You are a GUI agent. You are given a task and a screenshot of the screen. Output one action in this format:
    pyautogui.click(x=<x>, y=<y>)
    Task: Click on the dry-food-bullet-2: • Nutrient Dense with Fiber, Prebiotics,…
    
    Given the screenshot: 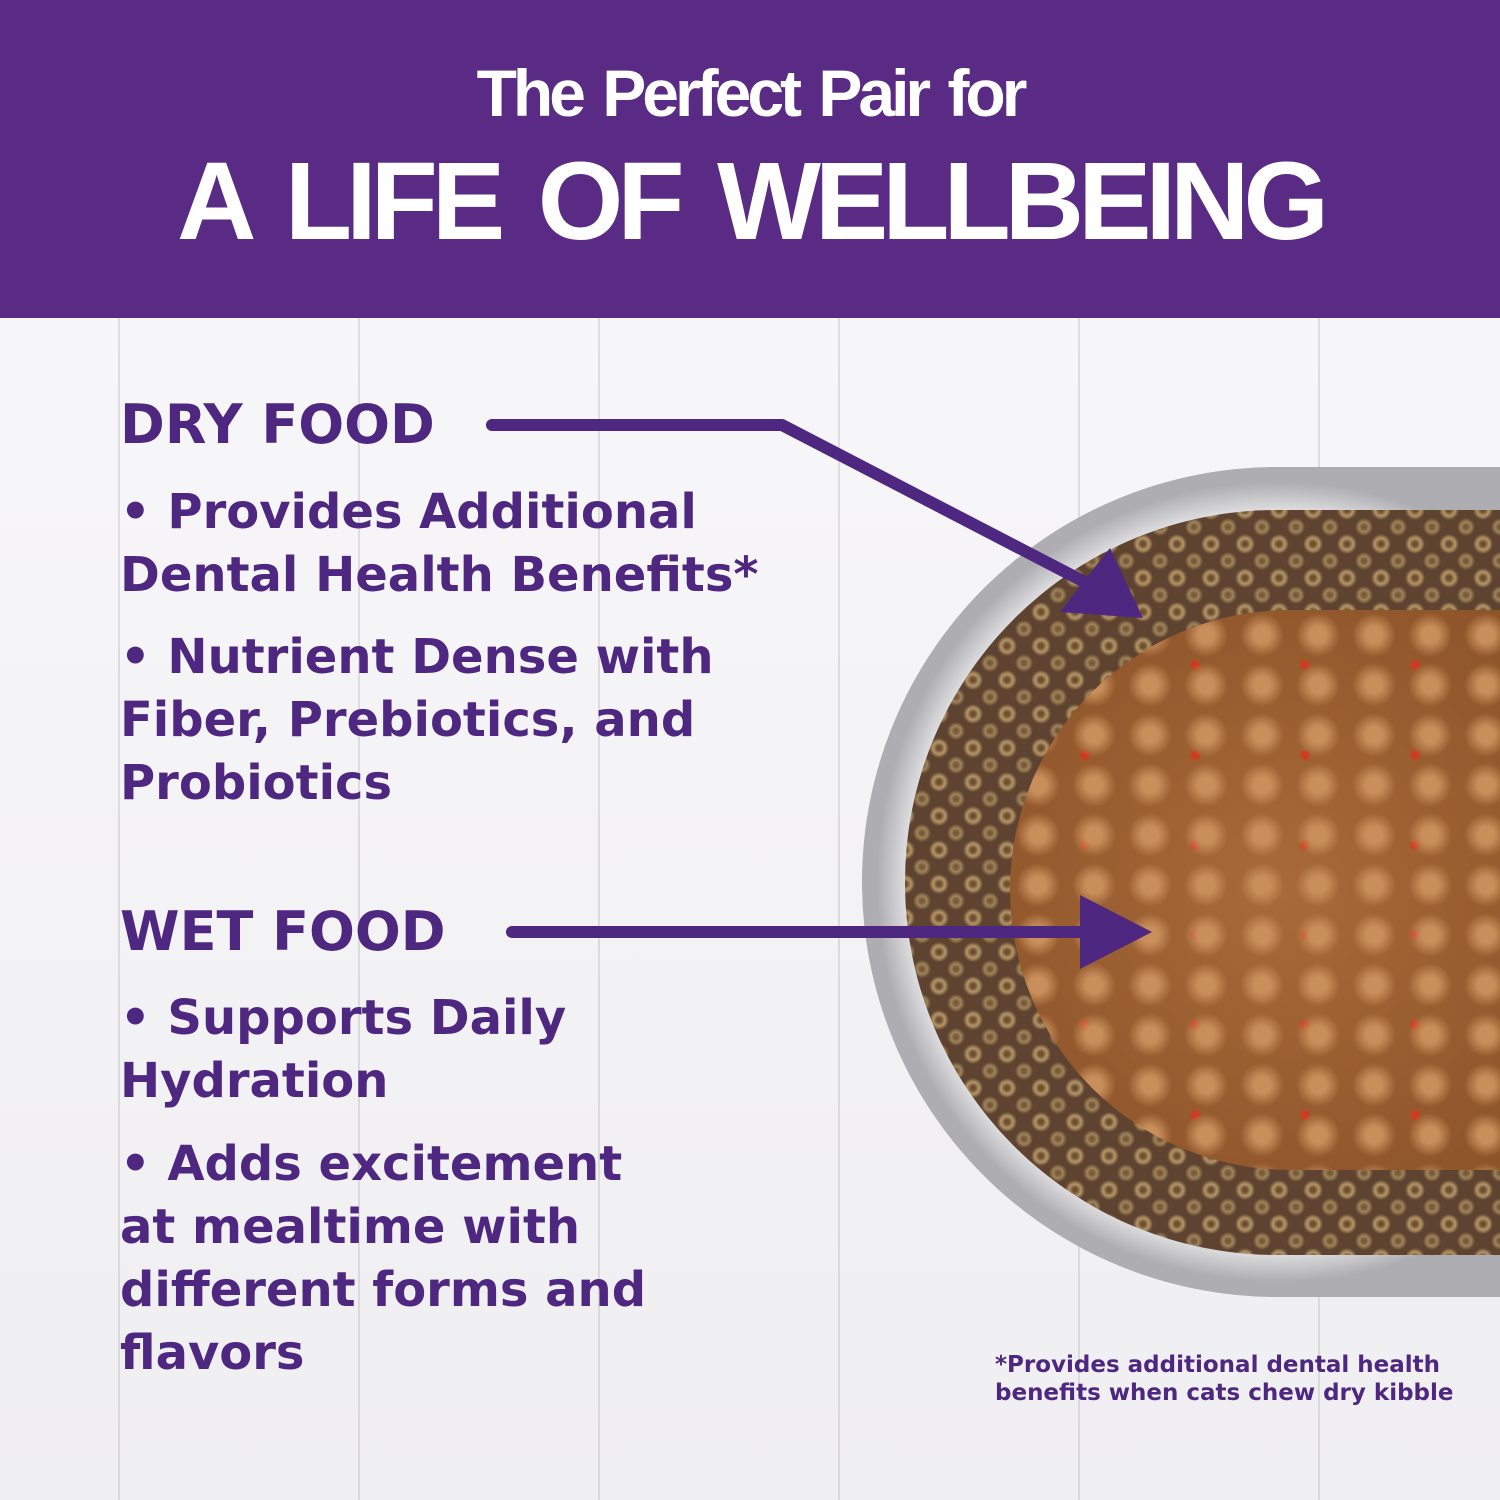 What is the action you would take?
    pyautogui.click(x=417, y=720)
    